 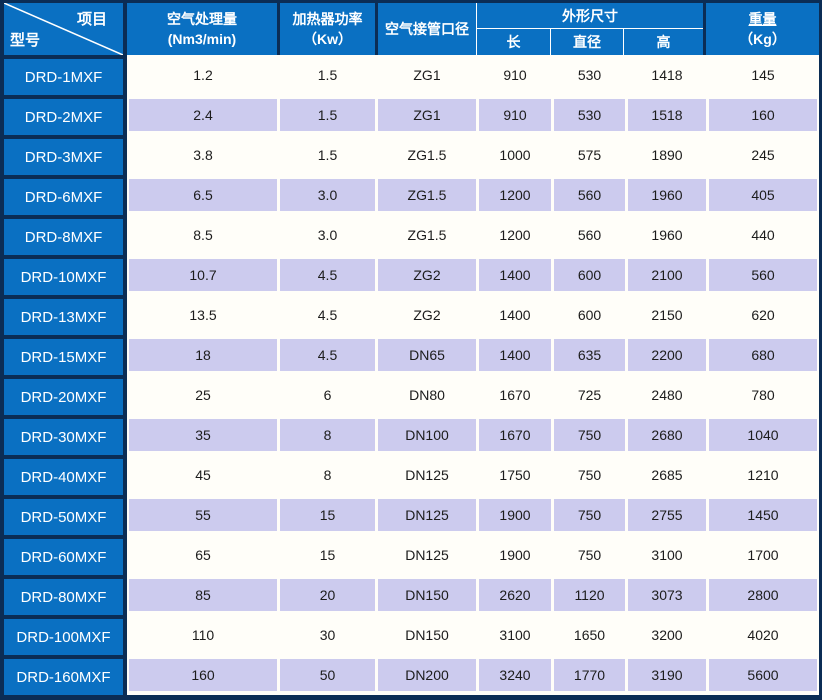 What do you see at coordinates (203, 435) in the screenshot?
I see `cell-capacity: 35` at bounding box center [203, 435].